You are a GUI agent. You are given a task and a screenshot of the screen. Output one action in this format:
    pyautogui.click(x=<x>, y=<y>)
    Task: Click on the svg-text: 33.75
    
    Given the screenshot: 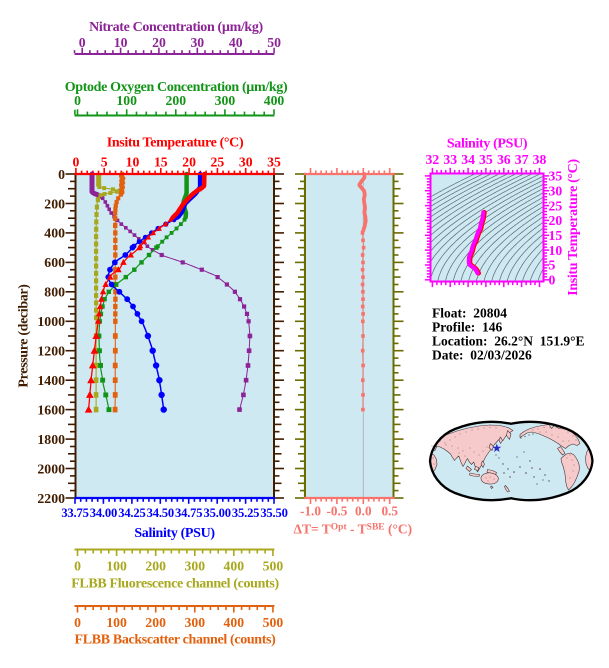 What is the action you would take?
    pyautogui.click(x=74, y=513)
    